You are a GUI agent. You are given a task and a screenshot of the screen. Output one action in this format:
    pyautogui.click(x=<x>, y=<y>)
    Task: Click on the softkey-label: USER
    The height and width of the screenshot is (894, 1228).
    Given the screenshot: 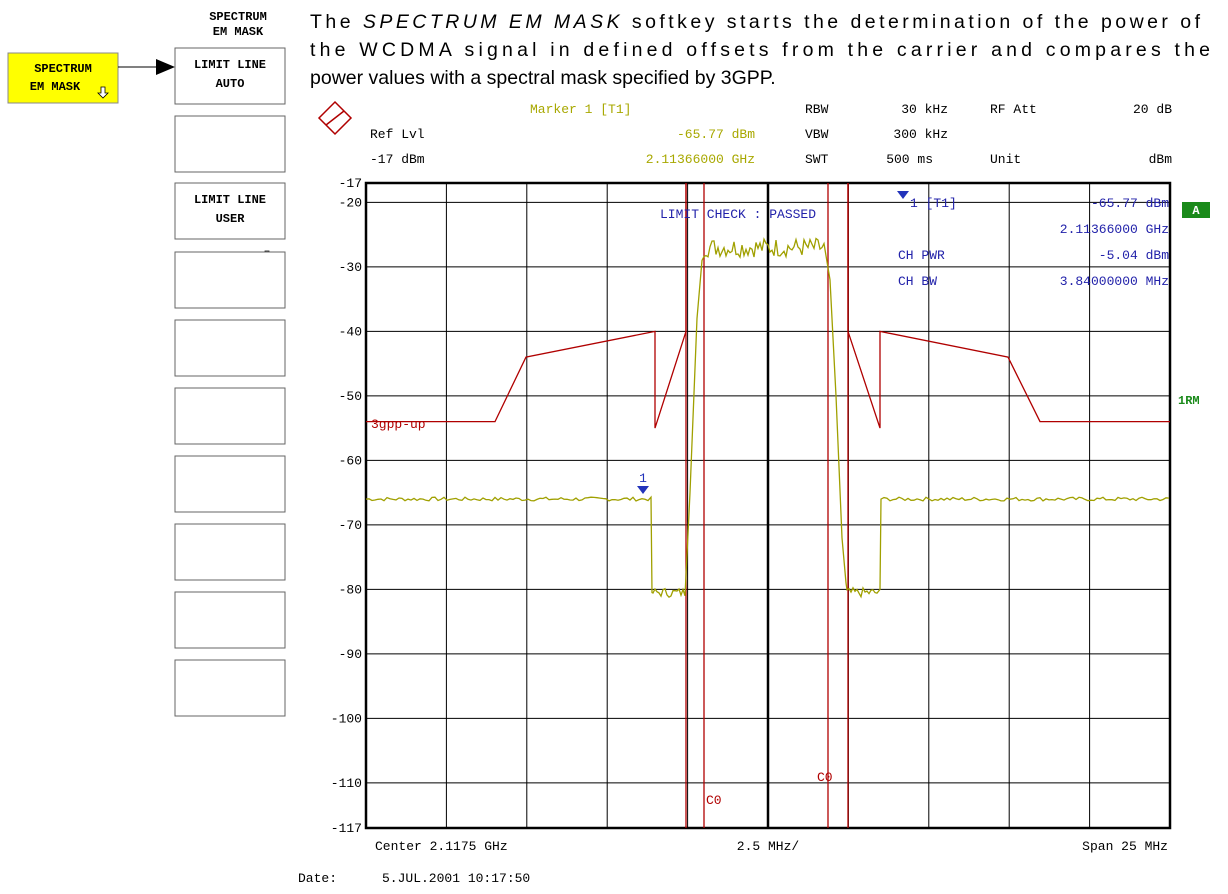 What is the action you would take?
    pyautogui.click(x=231, y=219)
    